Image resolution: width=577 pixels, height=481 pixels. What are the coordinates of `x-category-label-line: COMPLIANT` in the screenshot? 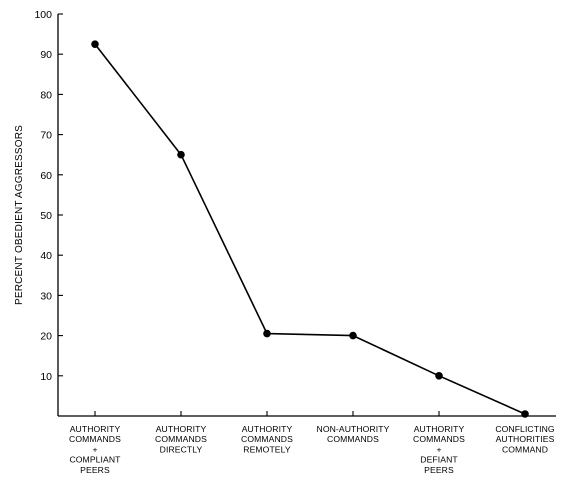 It's located at (95, 460).